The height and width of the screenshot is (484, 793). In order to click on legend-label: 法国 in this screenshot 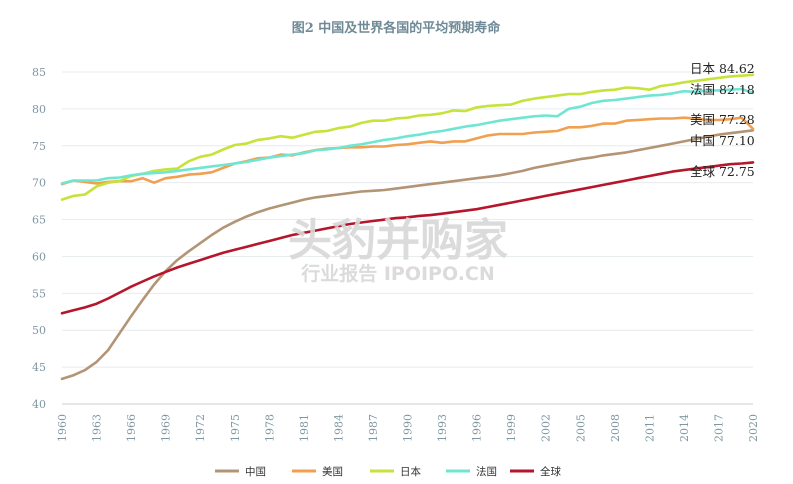, I will do `click(486, 471)`.